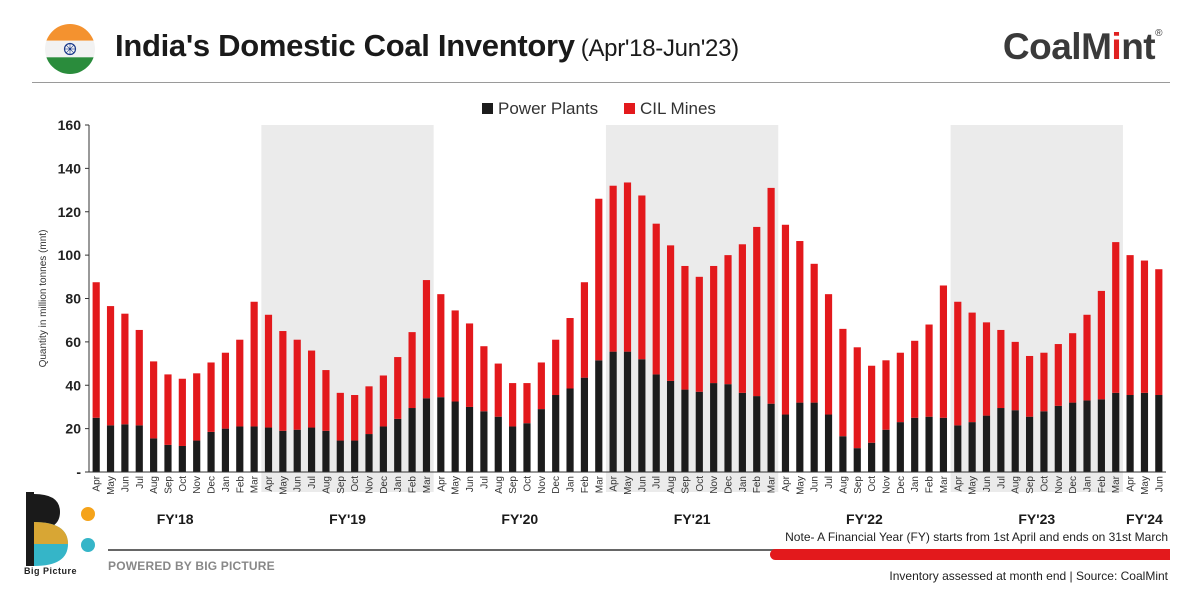 This screenshot has width=1200, height=600. I want to click on fy-label-6: FY'24, so click(1144, 519).